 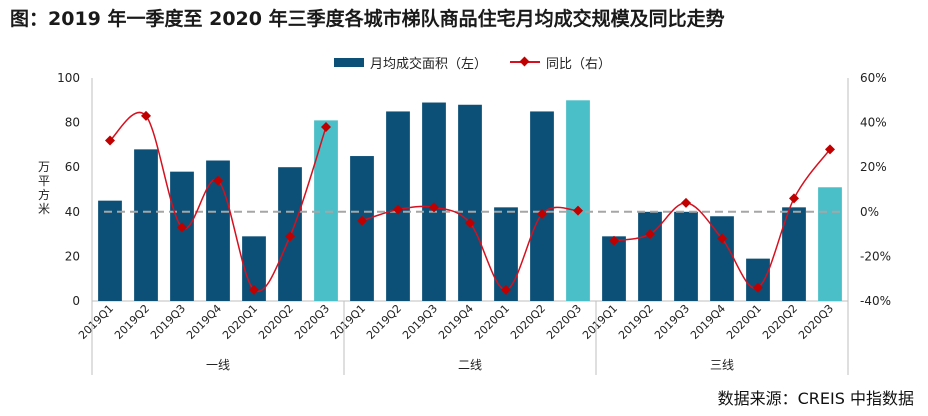 I want to click on legend-bar-swatch, so click(x=349, y=62).